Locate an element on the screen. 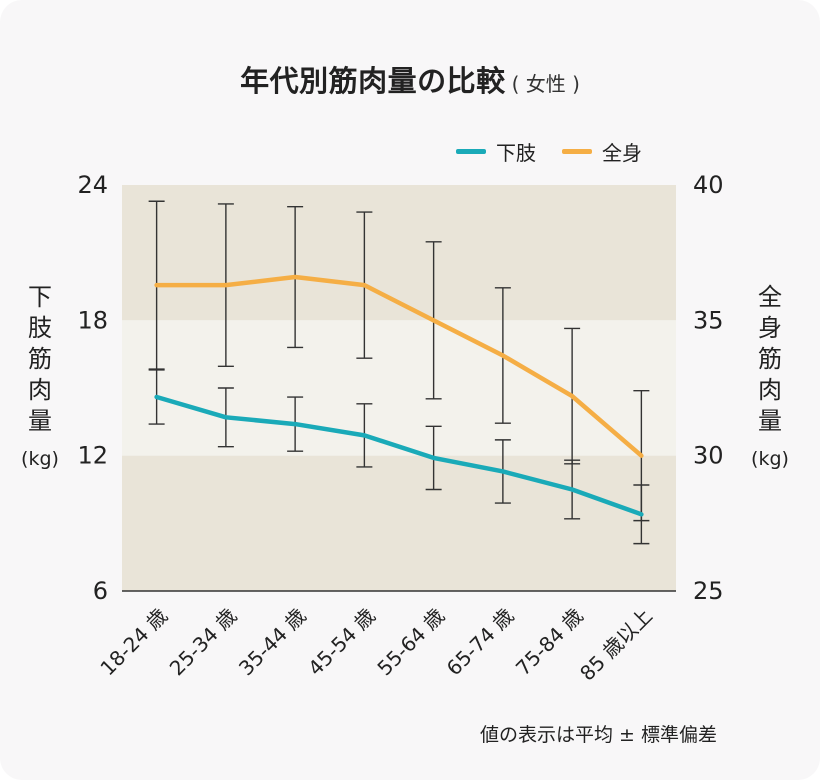  left-tick-label: 18 is located at coordinates (92, 320).